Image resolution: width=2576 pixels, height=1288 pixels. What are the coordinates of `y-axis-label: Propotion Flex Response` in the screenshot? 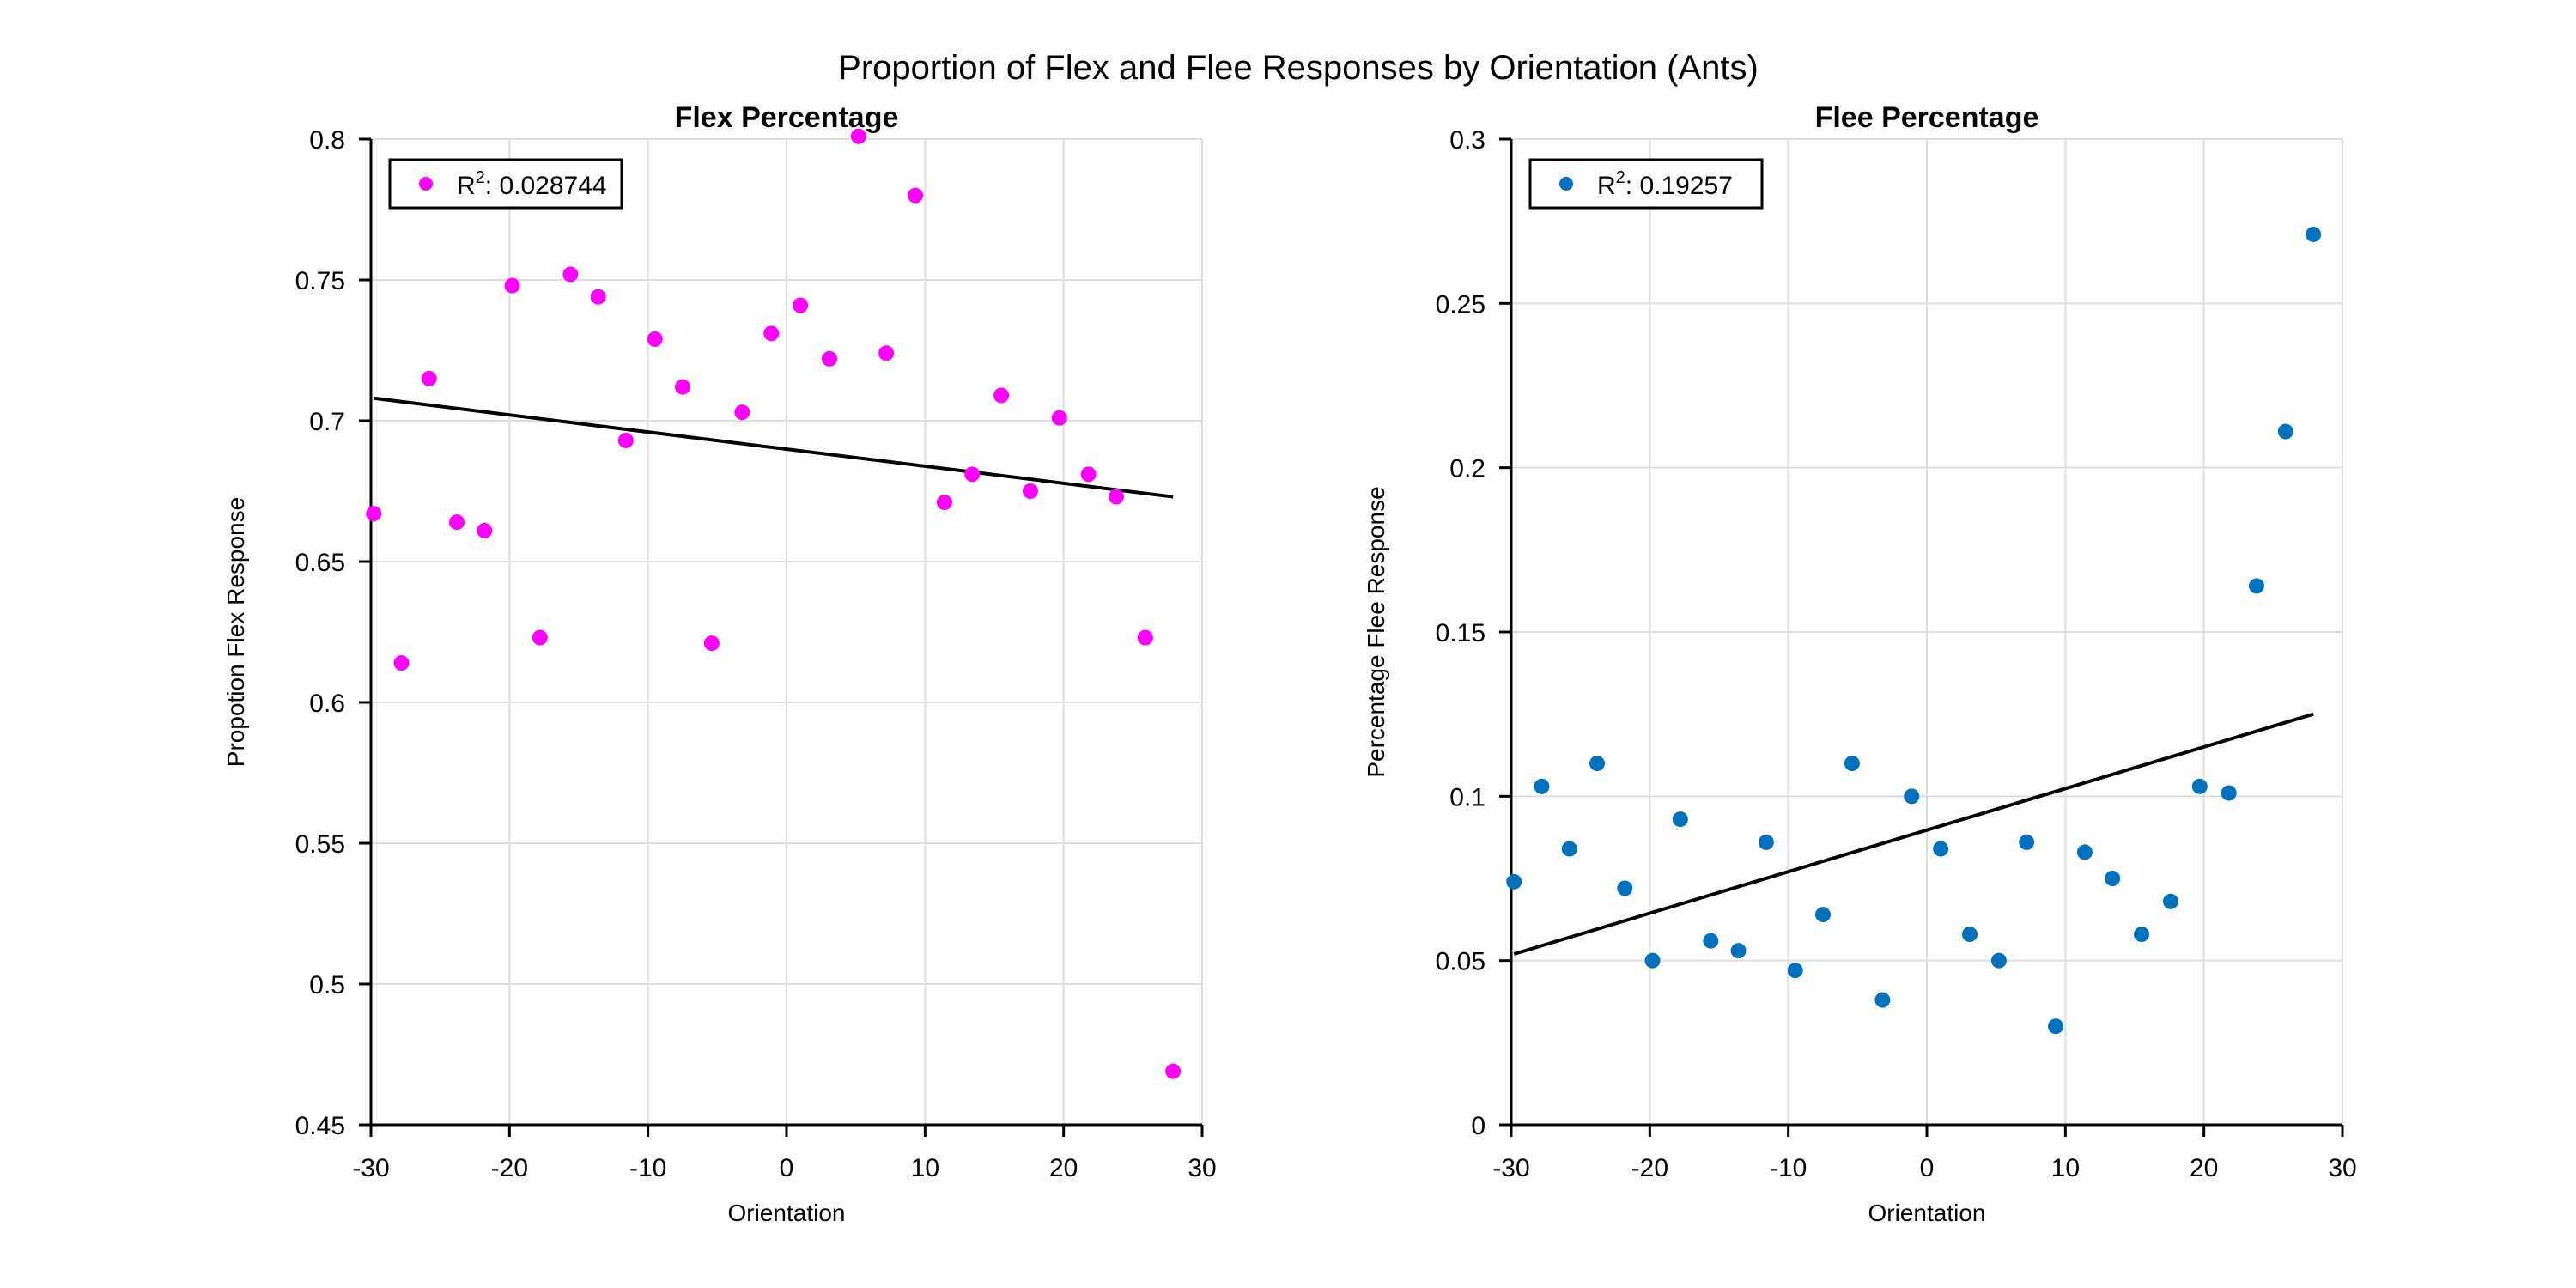 It's located at (236, 632).